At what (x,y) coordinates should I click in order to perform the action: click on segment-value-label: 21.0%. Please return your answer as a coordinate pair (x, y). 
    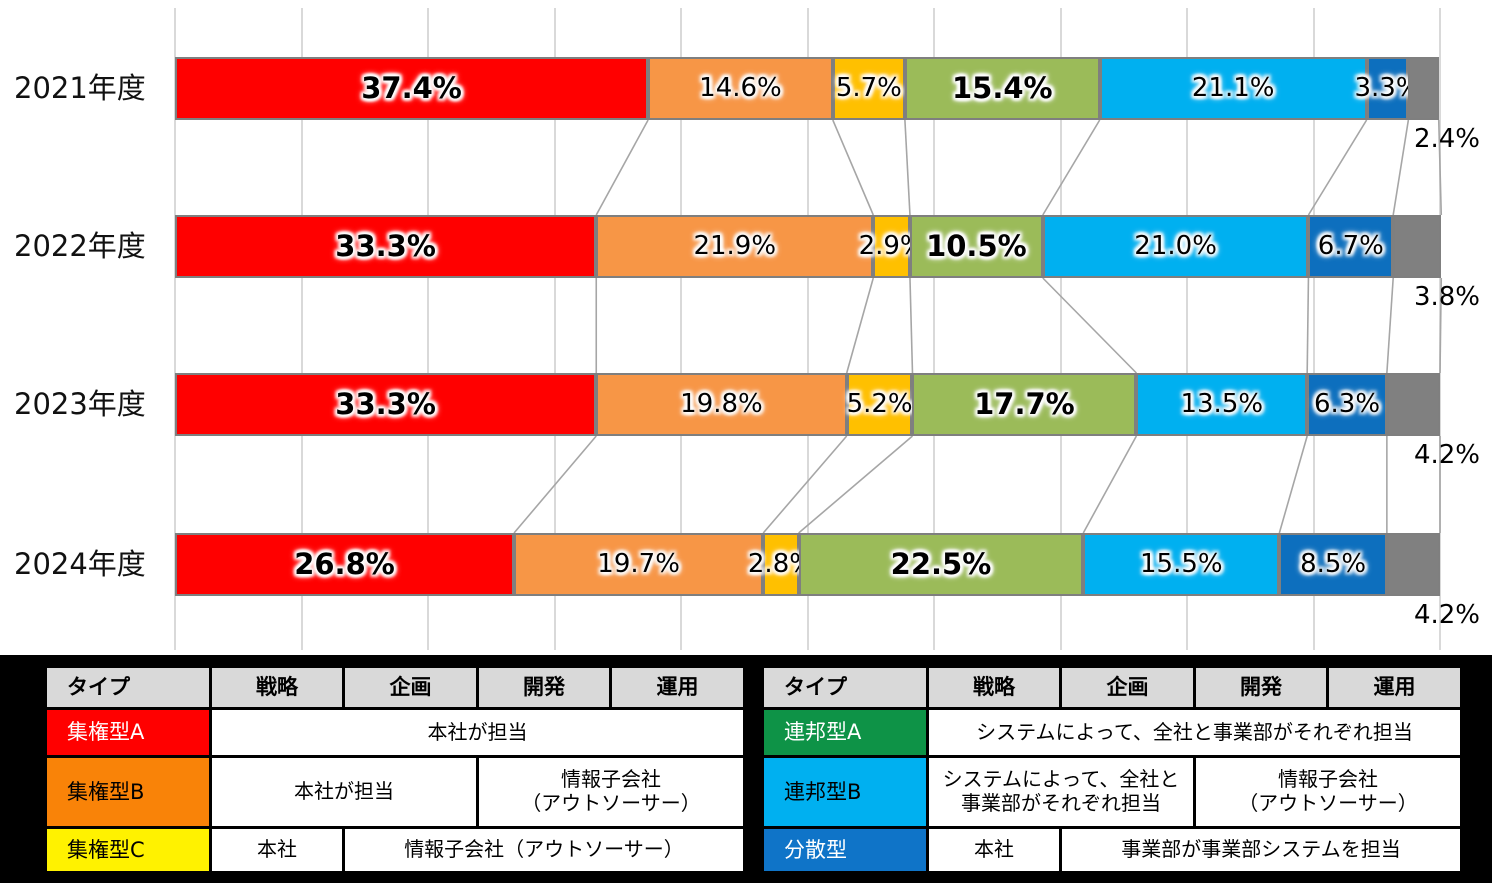
    Looking at the image, I should click on (1175, 246).